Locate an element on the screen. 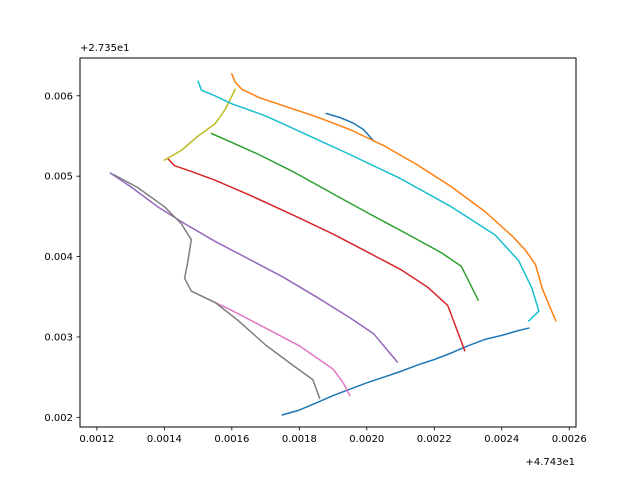  x-tick-label: 0.0018 is located at coordinates (299, 439).